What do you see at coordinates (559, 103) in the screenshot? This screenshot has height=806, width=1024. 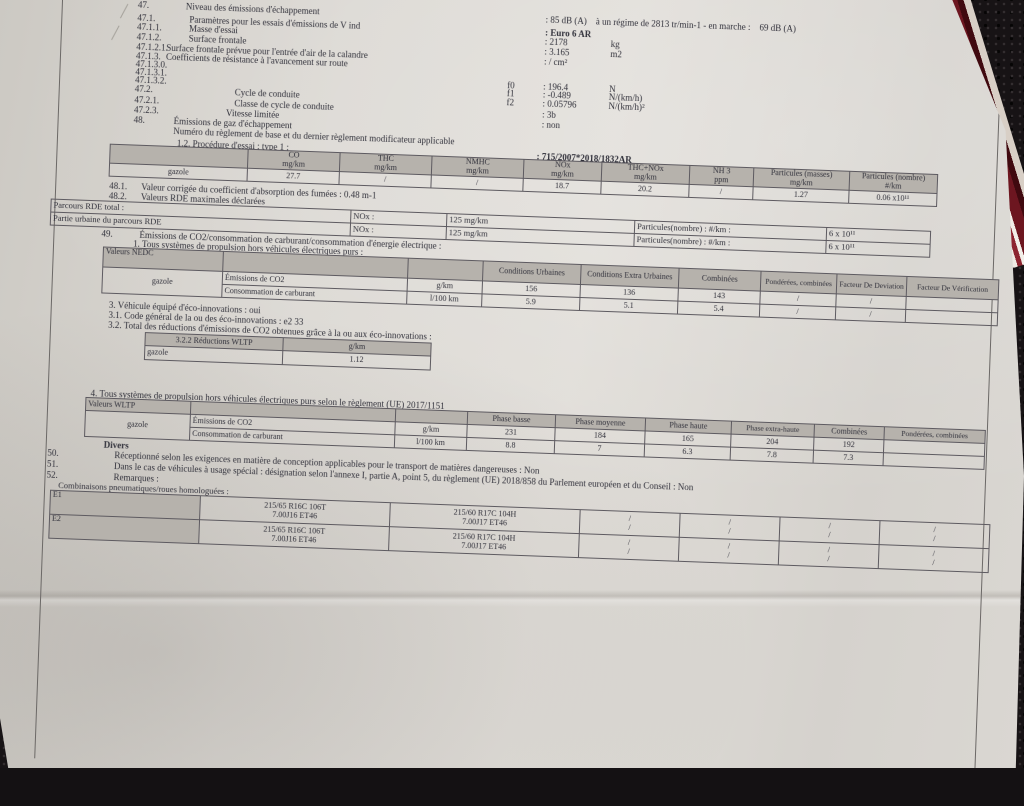 I see `item-value: : 0.05796` at bounding box center [559, 103].